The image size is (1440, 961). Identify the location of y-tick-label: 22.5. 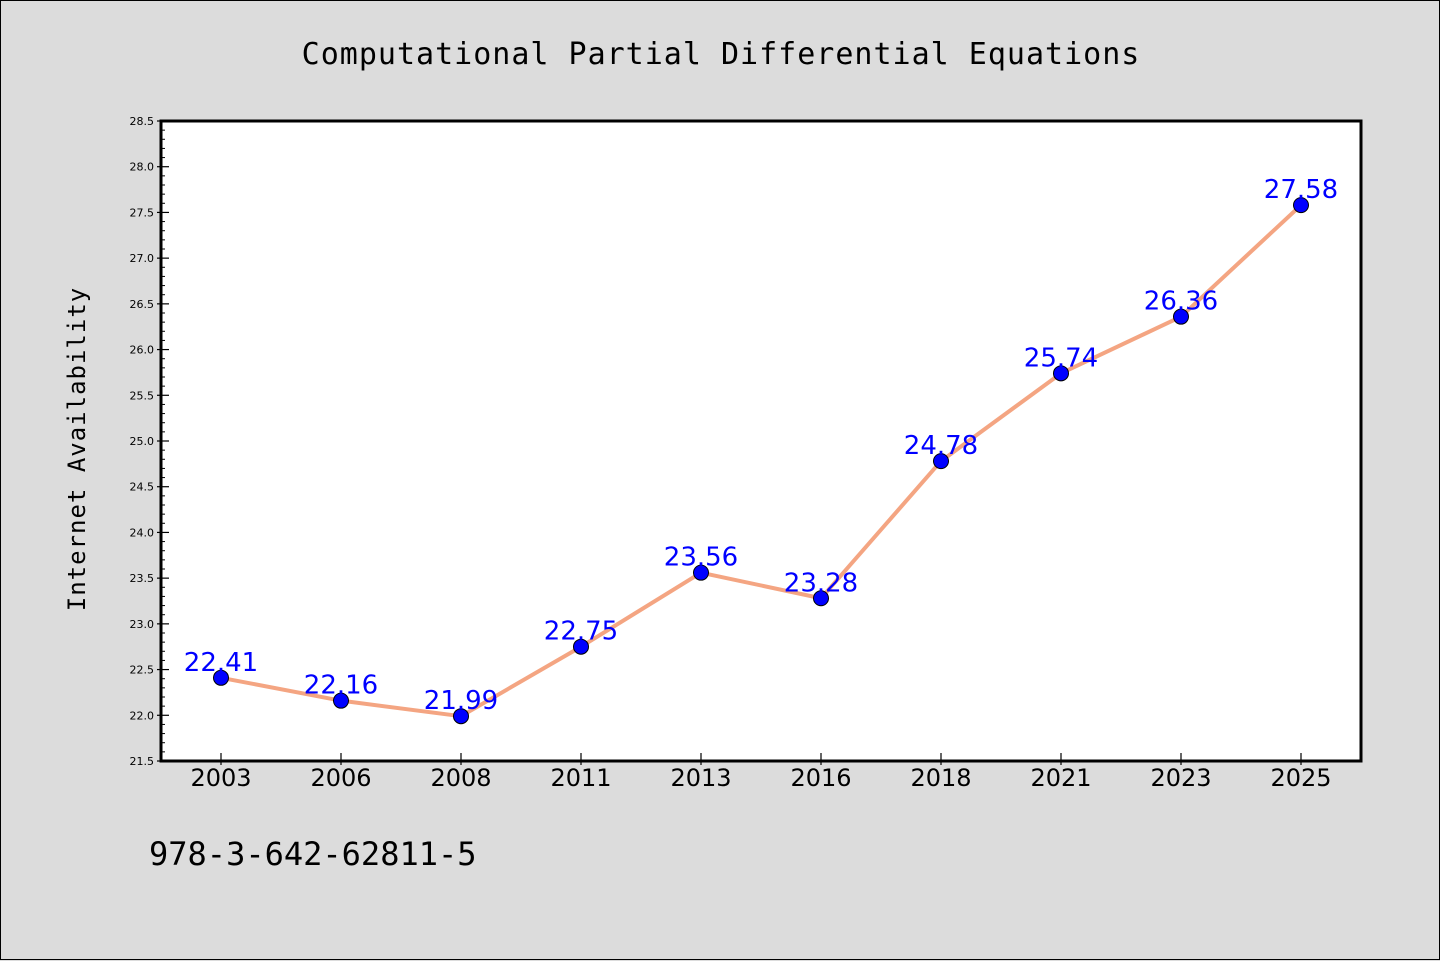
(142, 670).